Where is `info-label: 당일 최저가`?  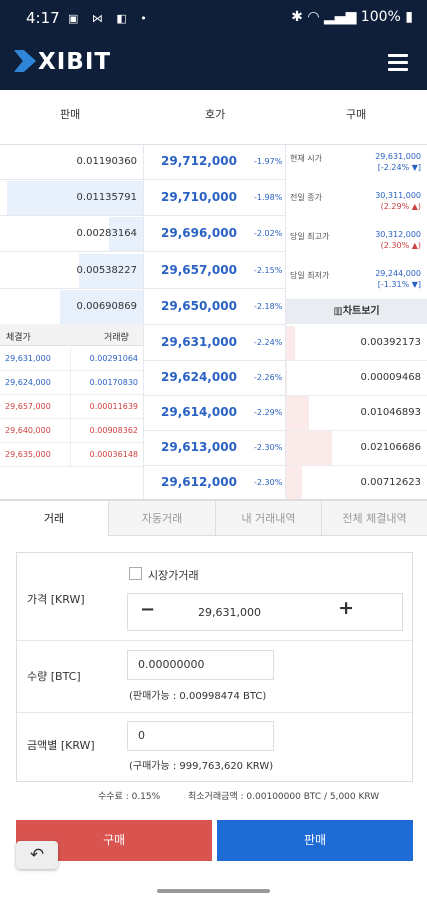 info-label: 당일 최저가 is located at coordinates (310, 275).